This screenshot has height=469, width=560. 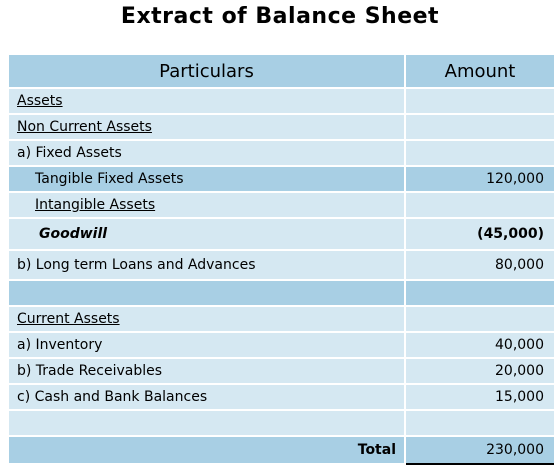 I want to click on table-row: c) Cash and Bank Balances 15,000, so click(x=281, y=397).